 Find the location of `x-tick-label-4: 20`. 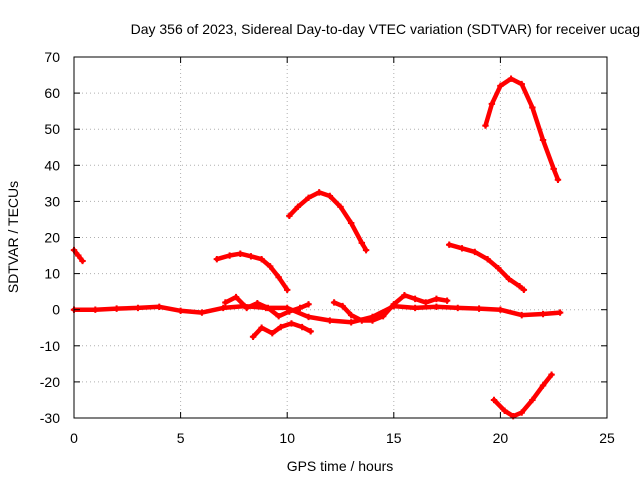

x-tick-label-4: 20 is located at coordinates (501, 438).